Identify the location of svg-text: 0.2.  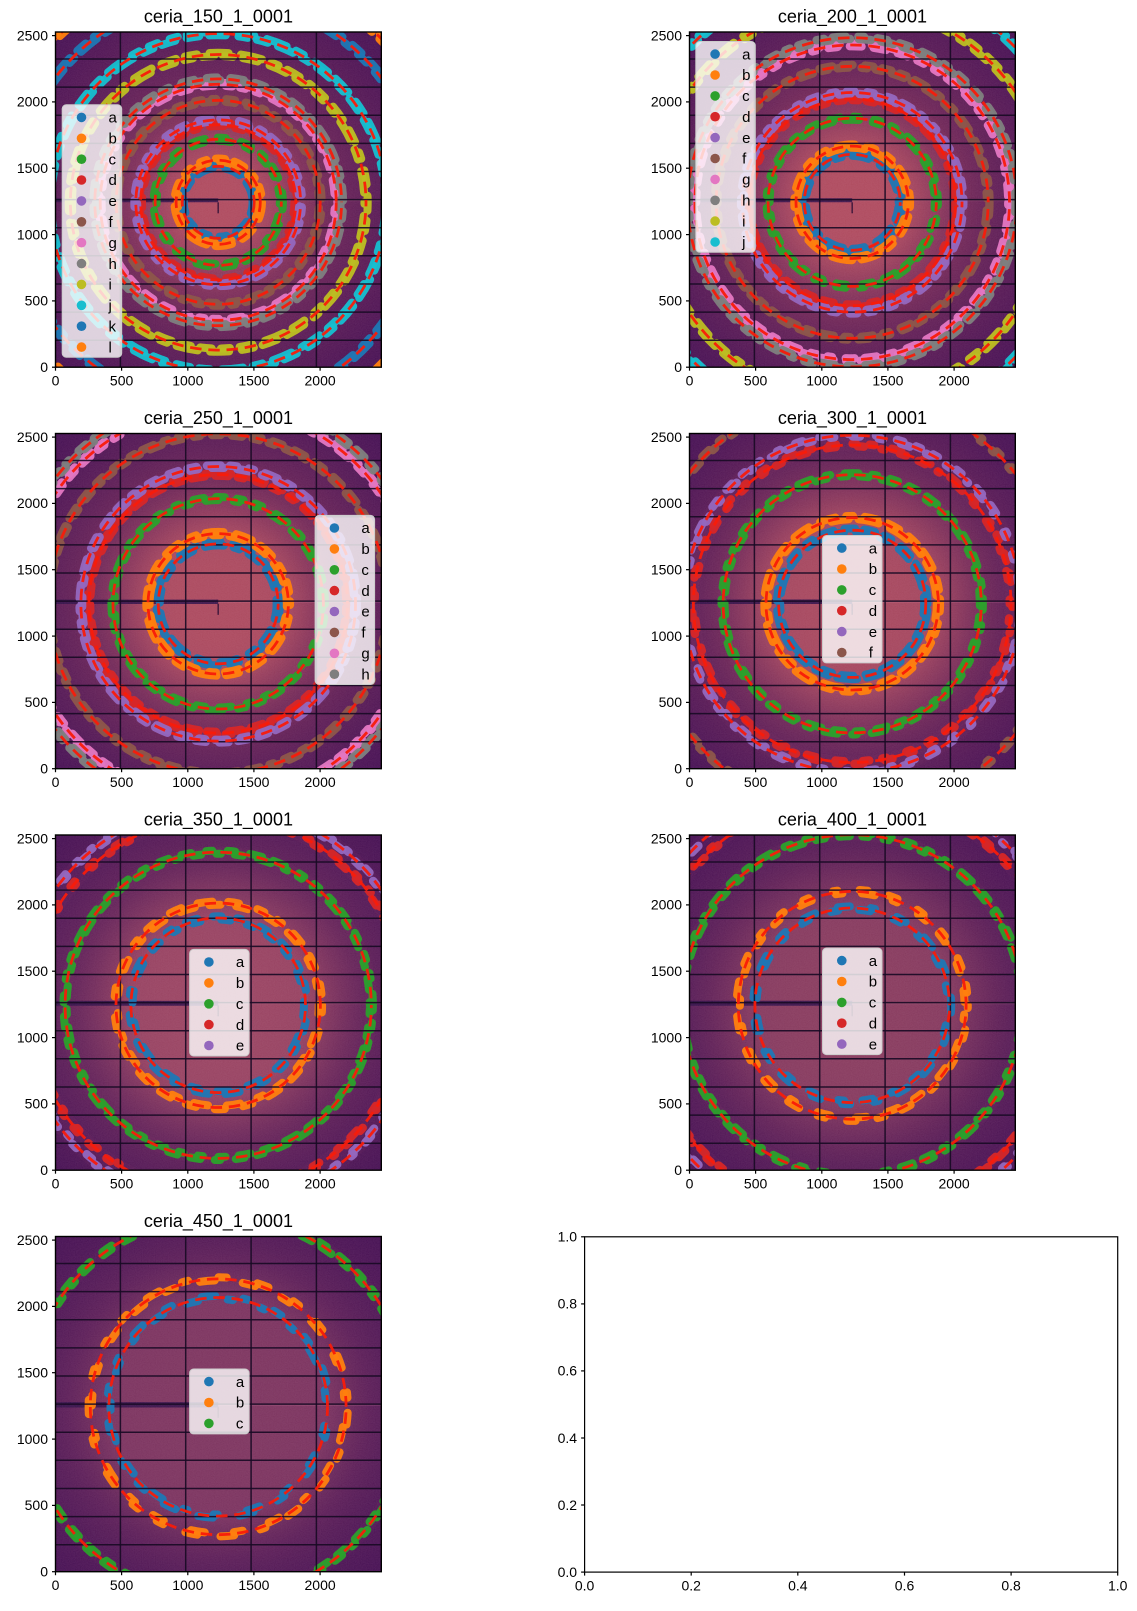
(691, 1586).